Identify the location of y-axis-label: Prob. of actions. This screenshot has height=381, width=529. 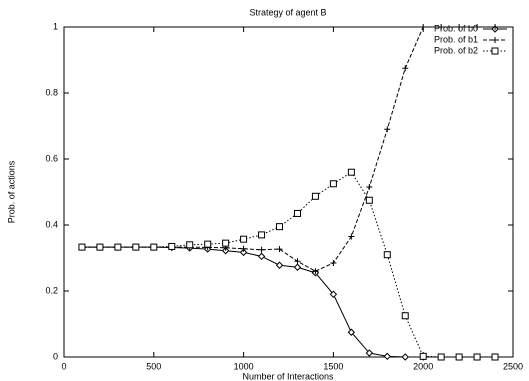
(11, 191).